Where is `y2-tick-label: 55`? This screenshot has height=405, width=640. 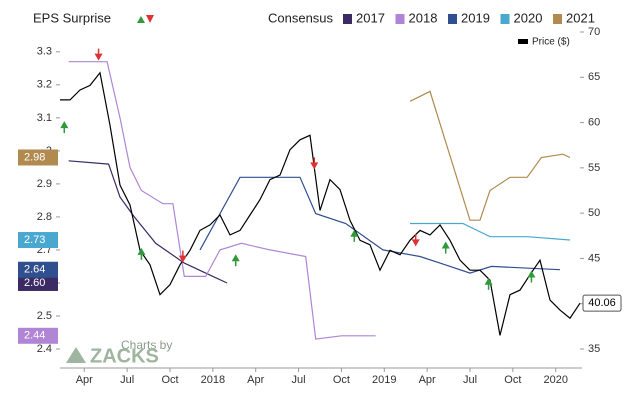 y2-tick-label: 55 is located at coordinates (594, 168).